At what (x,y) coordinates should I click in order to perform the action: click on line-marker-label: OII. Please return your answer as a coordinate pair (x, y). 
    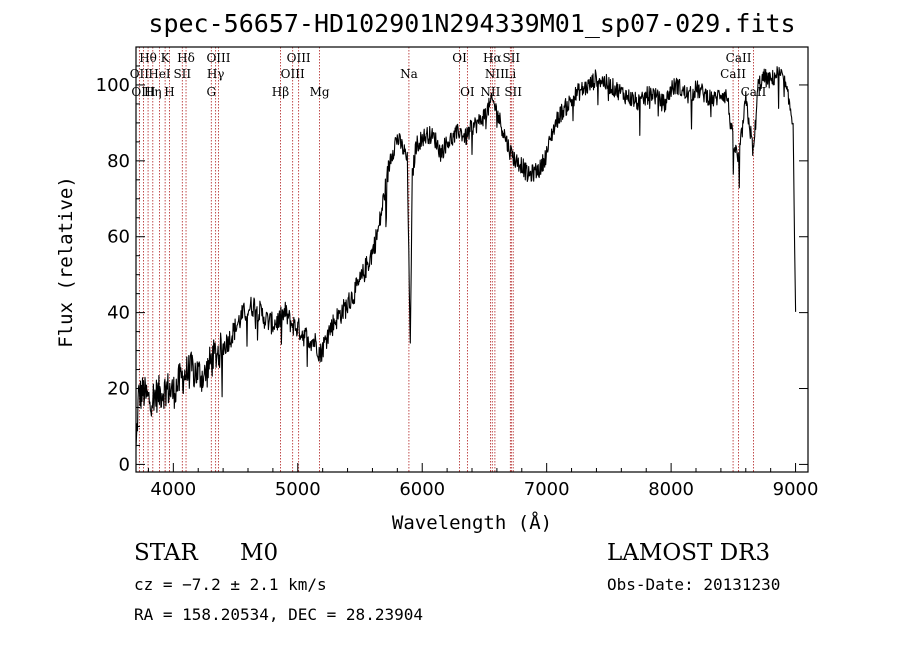
    Looking at the image, I should click on (140, 74).